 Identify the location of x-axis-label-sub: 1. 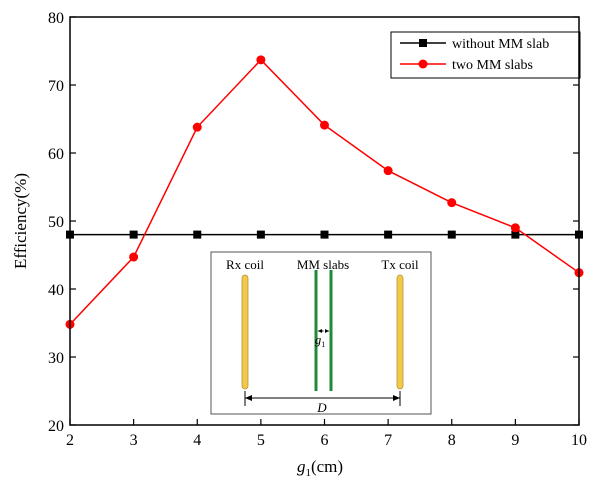
(308, 473).